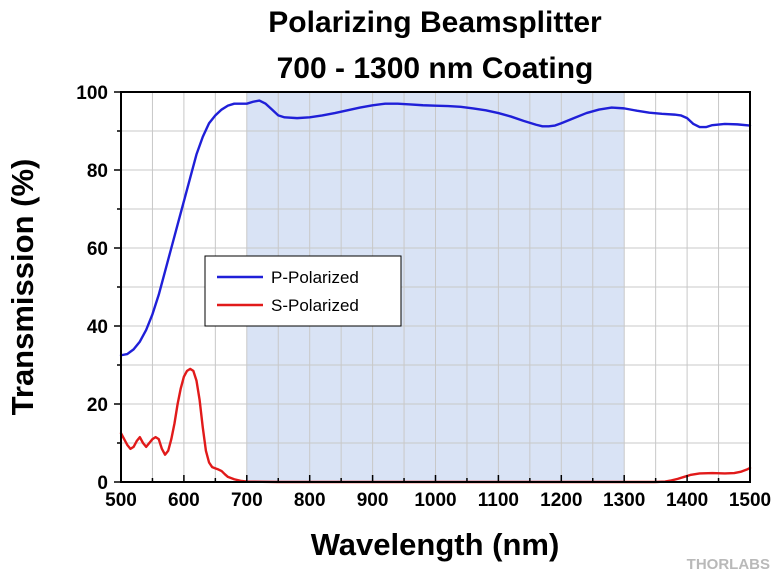  What do you see at coordinates (750, 500) in the screenshot?
I see `x-tick-label: 1500` at bounding box center [750, 500].